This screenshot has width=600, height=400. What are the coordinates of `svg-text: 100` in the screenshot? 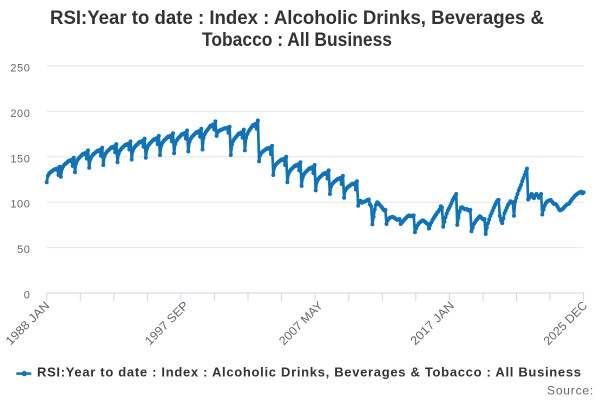 It's located at (20, 205).